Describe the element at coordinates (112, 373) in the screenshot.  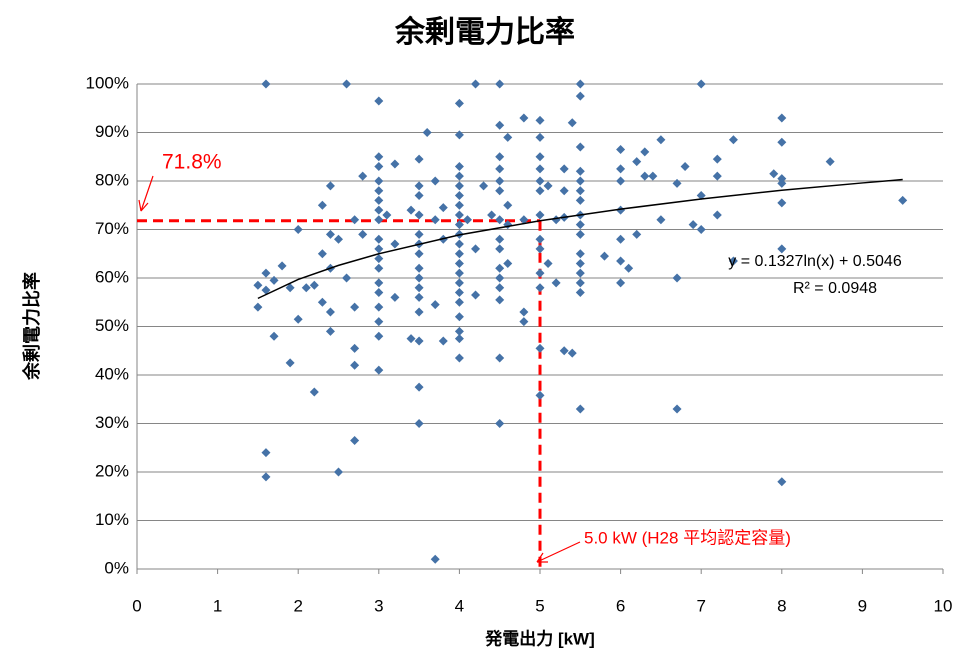
I see `y-tick-label: 40%` at that location.